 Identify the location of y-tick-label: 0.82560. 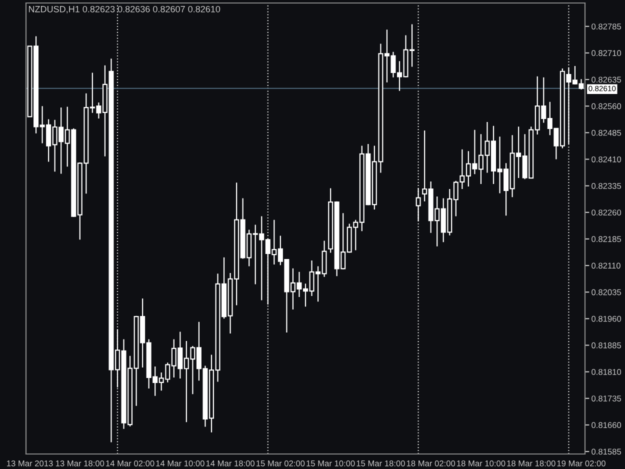
(607, 106).